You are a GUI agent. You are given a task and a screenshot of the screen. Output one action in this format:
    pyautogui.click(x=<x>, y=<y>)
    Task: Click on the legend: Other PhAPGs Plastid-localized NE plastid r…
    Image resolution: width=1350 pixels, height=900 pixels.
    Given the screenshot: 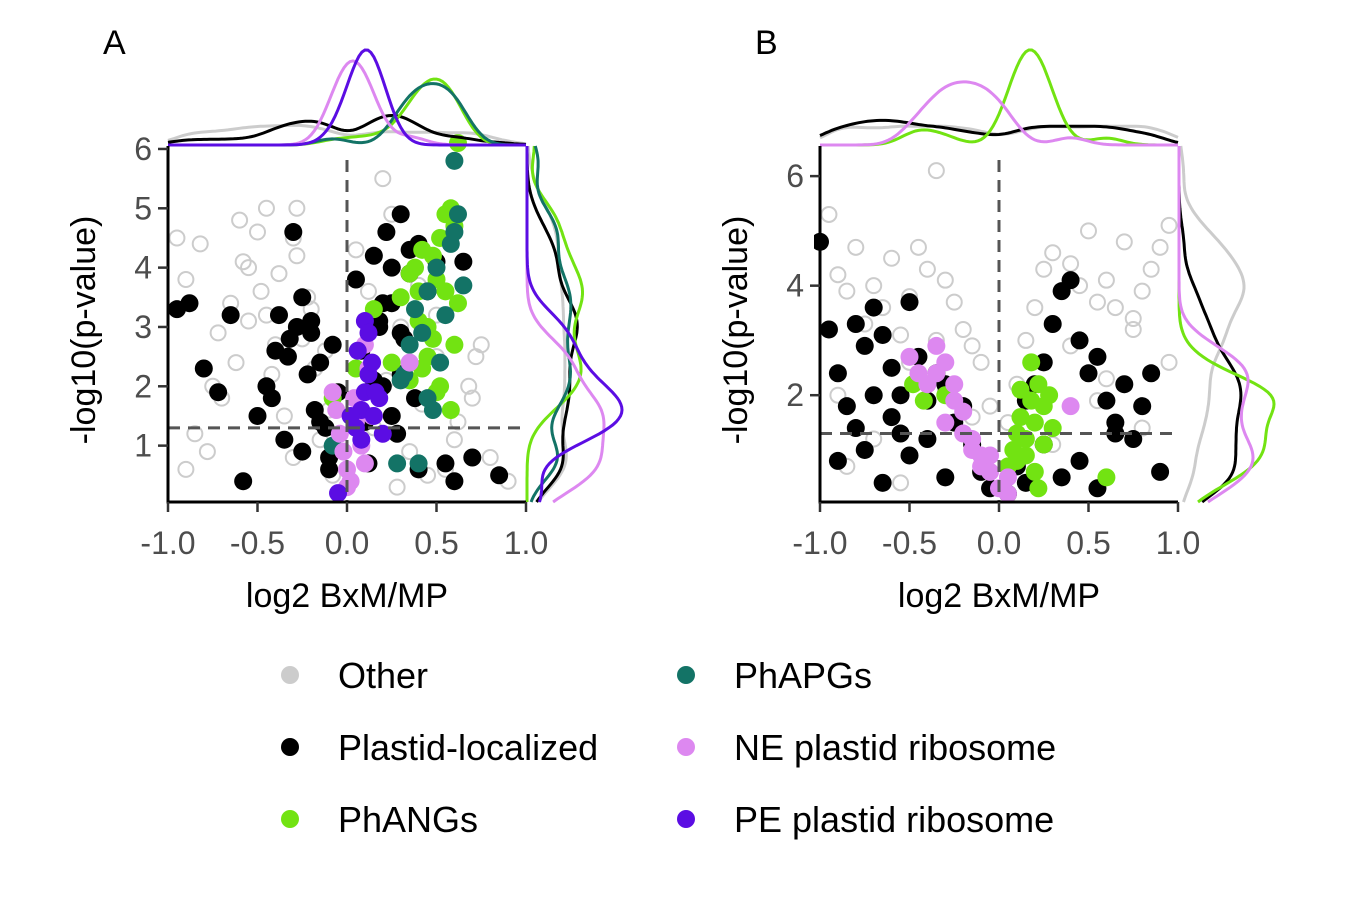 What is the action you would take?
    pyautogui.click(x=668, y=747)
    